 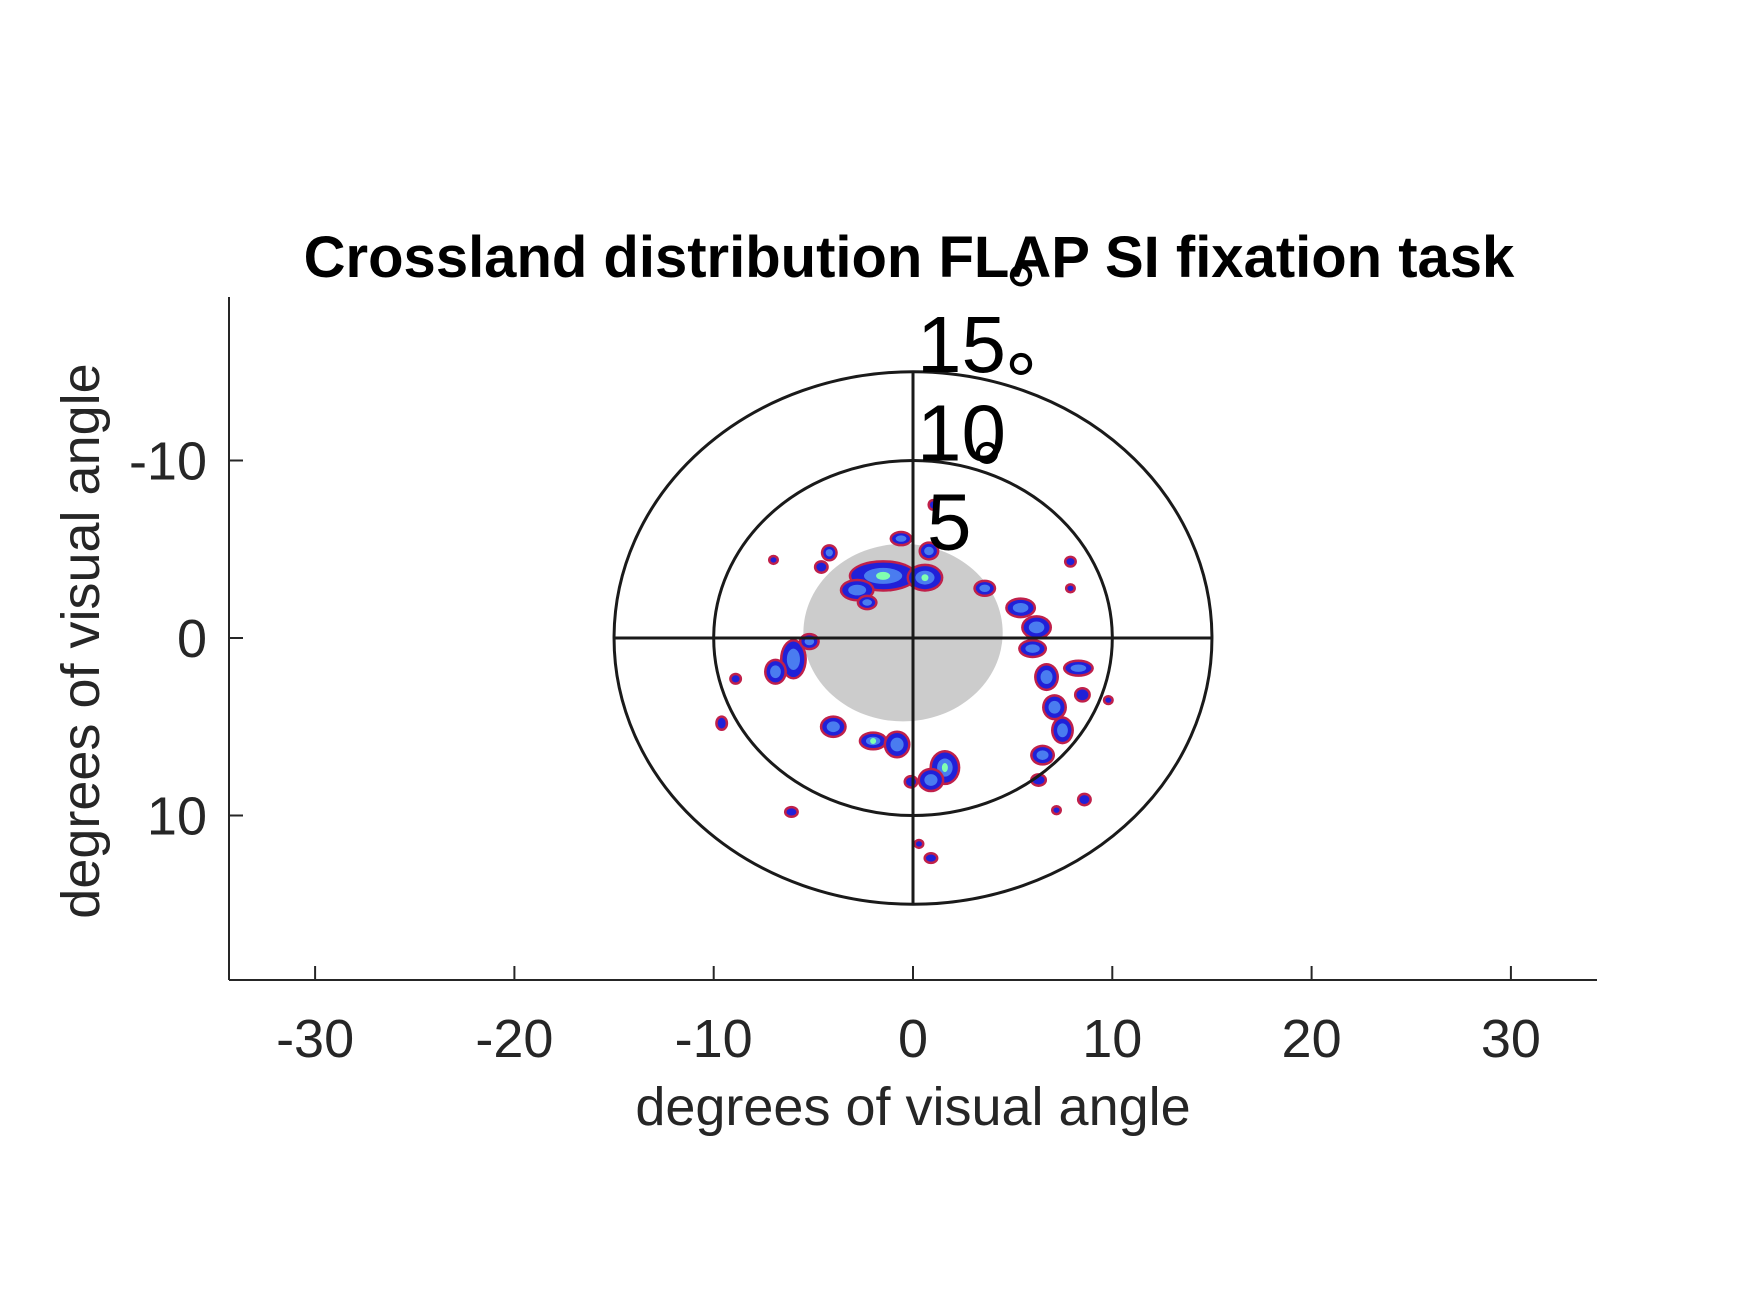 I want to click on x-tick-label: 30, so click(x=1511, y=1039).